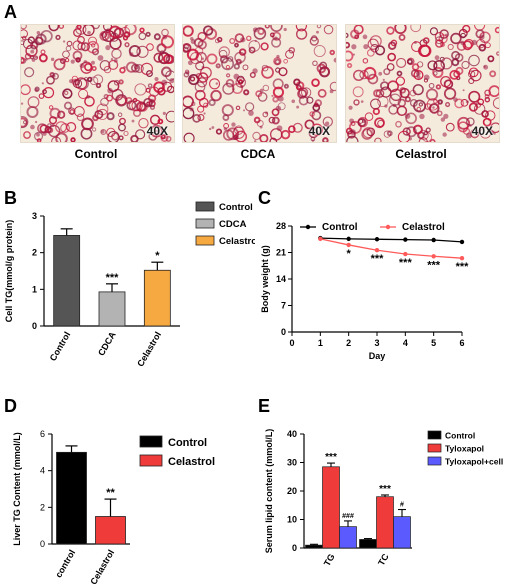 The height and width of the screenshot is (587, 513). I want to click on magnification-label: 40X, so click(157, 131).